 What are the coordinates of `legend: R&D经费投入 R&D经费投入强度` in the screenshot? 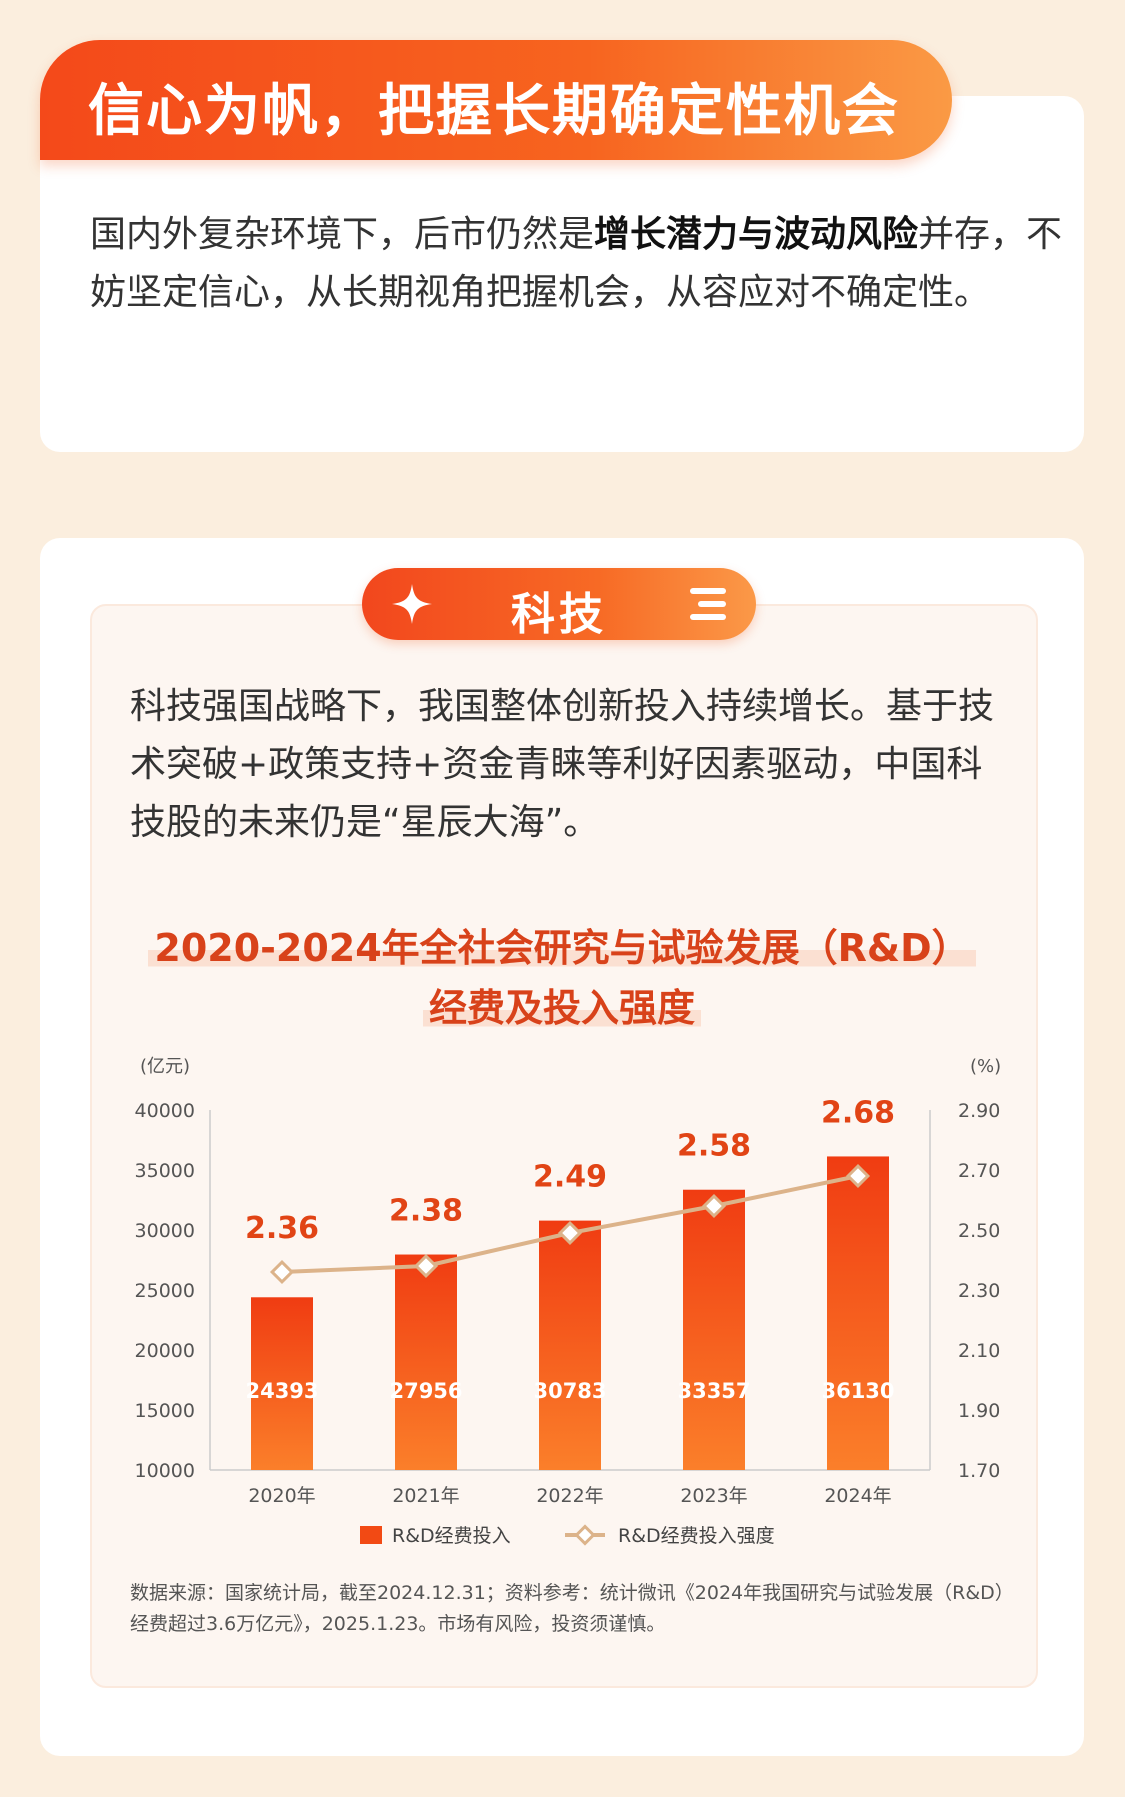 It's located at (567, 1535).